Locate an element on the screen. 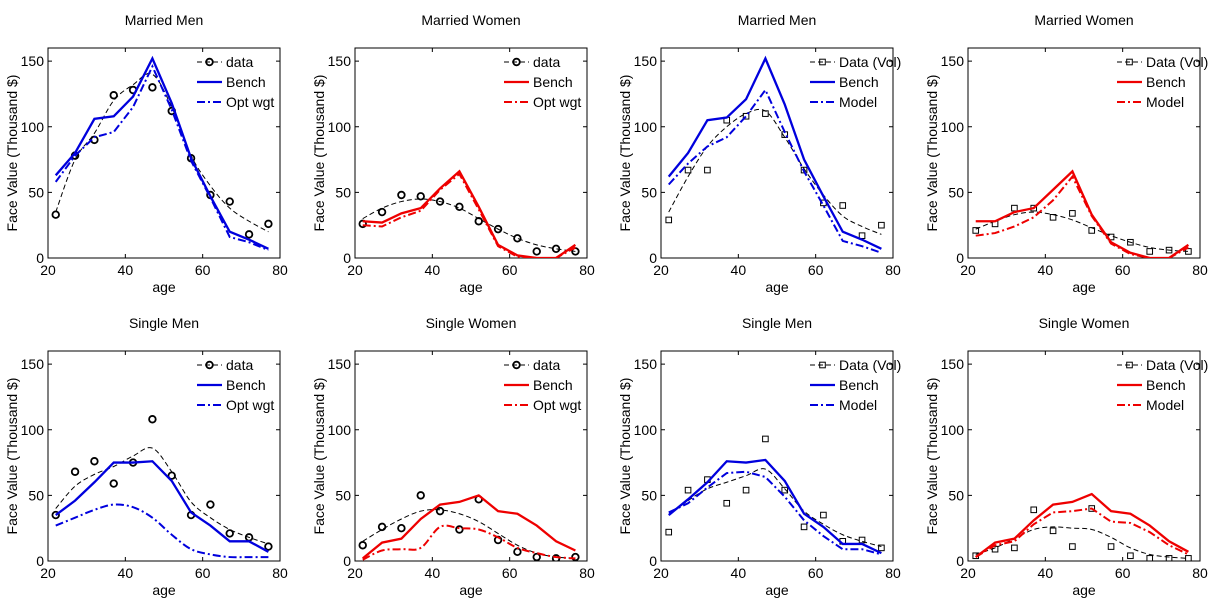  chart-3-series-fit-line is located at coordinates (775, 171).